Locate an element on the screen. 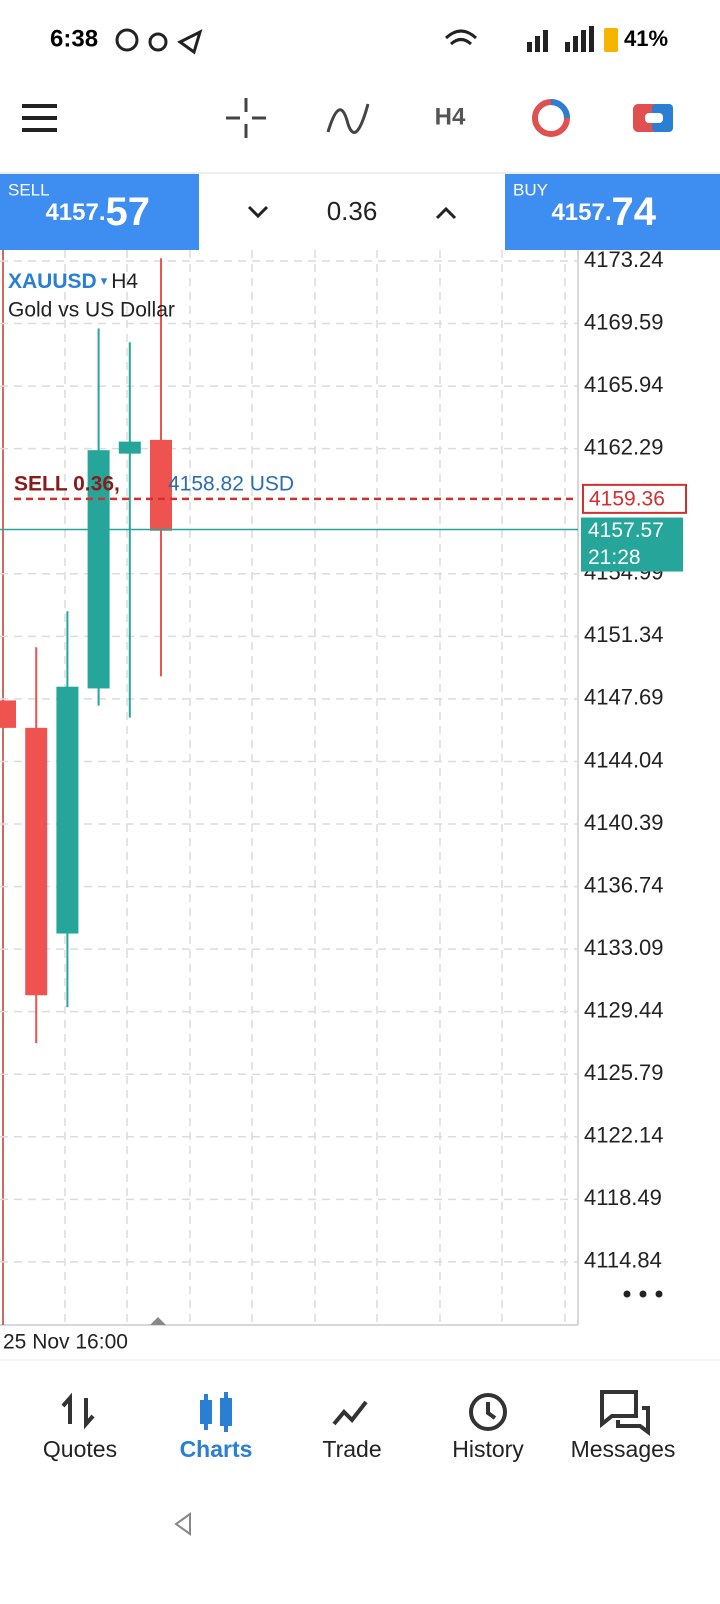 The image size is (720, 1604). menu-button is located at coordinates (39, 118).